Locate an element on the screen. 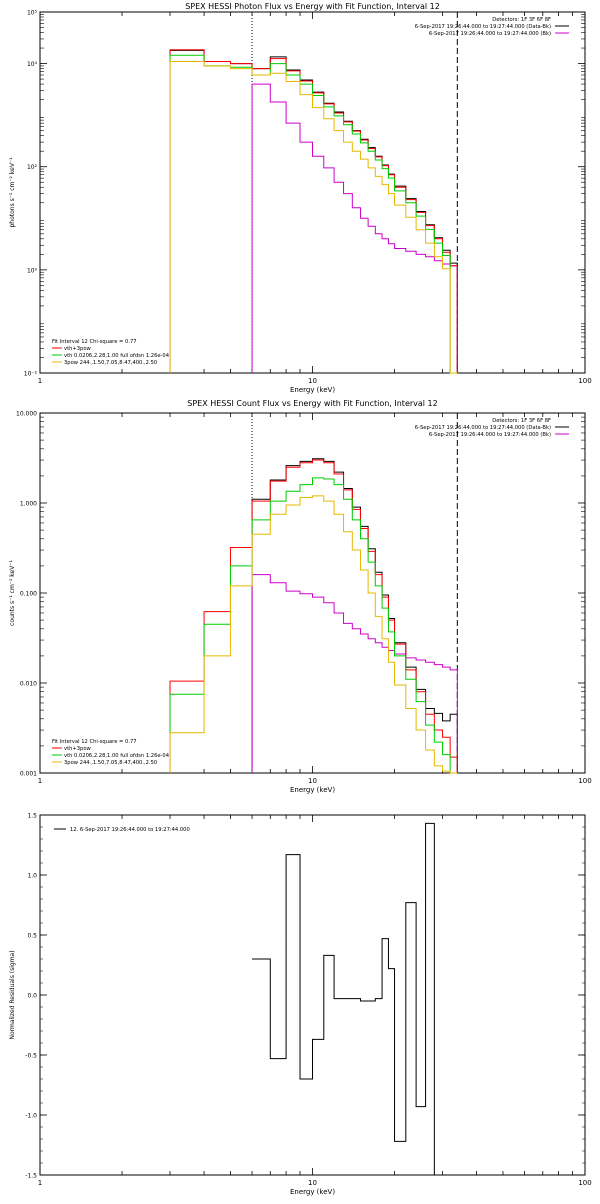  y-tick-label: 10⁴ is located at coordinates (32, 64).